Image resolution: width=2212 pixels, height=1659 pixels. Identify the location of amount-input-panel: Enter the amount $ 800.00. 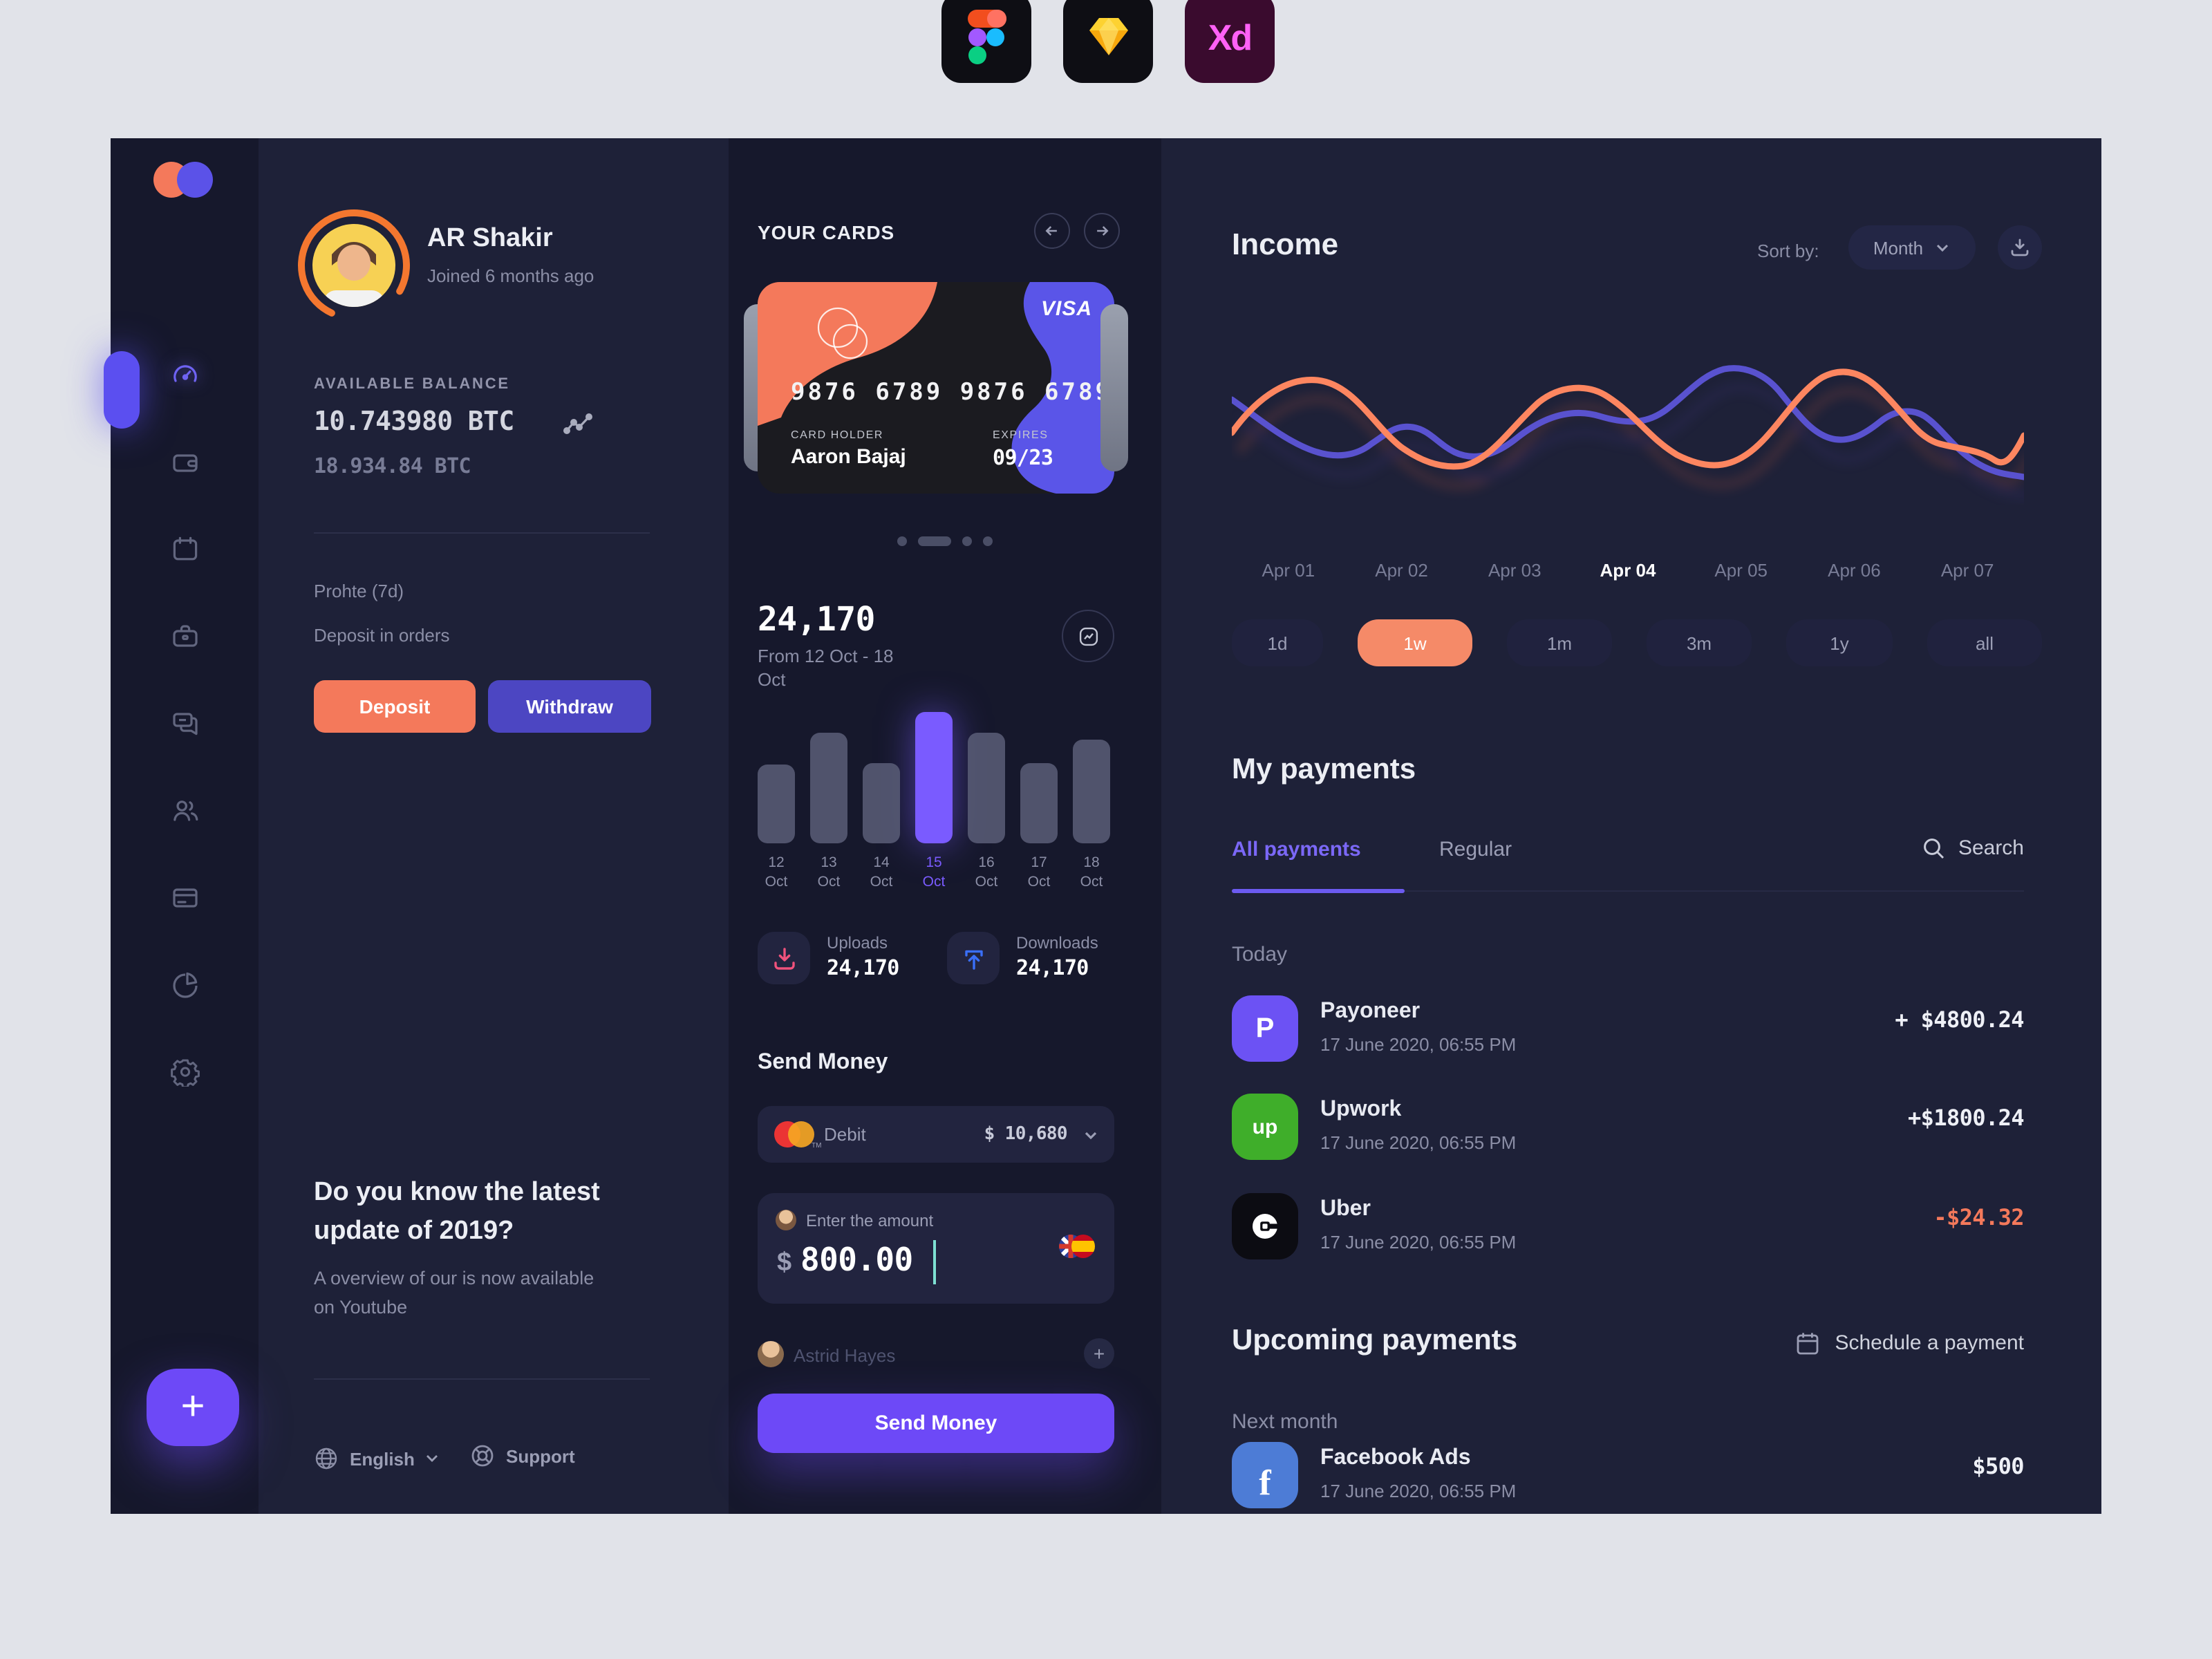
(936, 1248).